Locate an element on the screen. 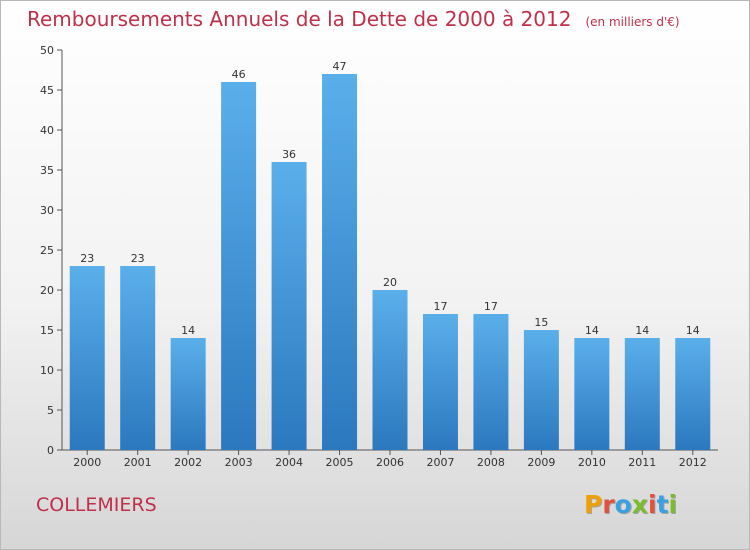 This screenshot has height=550, width=750. data-label: 20 is located at coordinates (390, 282).